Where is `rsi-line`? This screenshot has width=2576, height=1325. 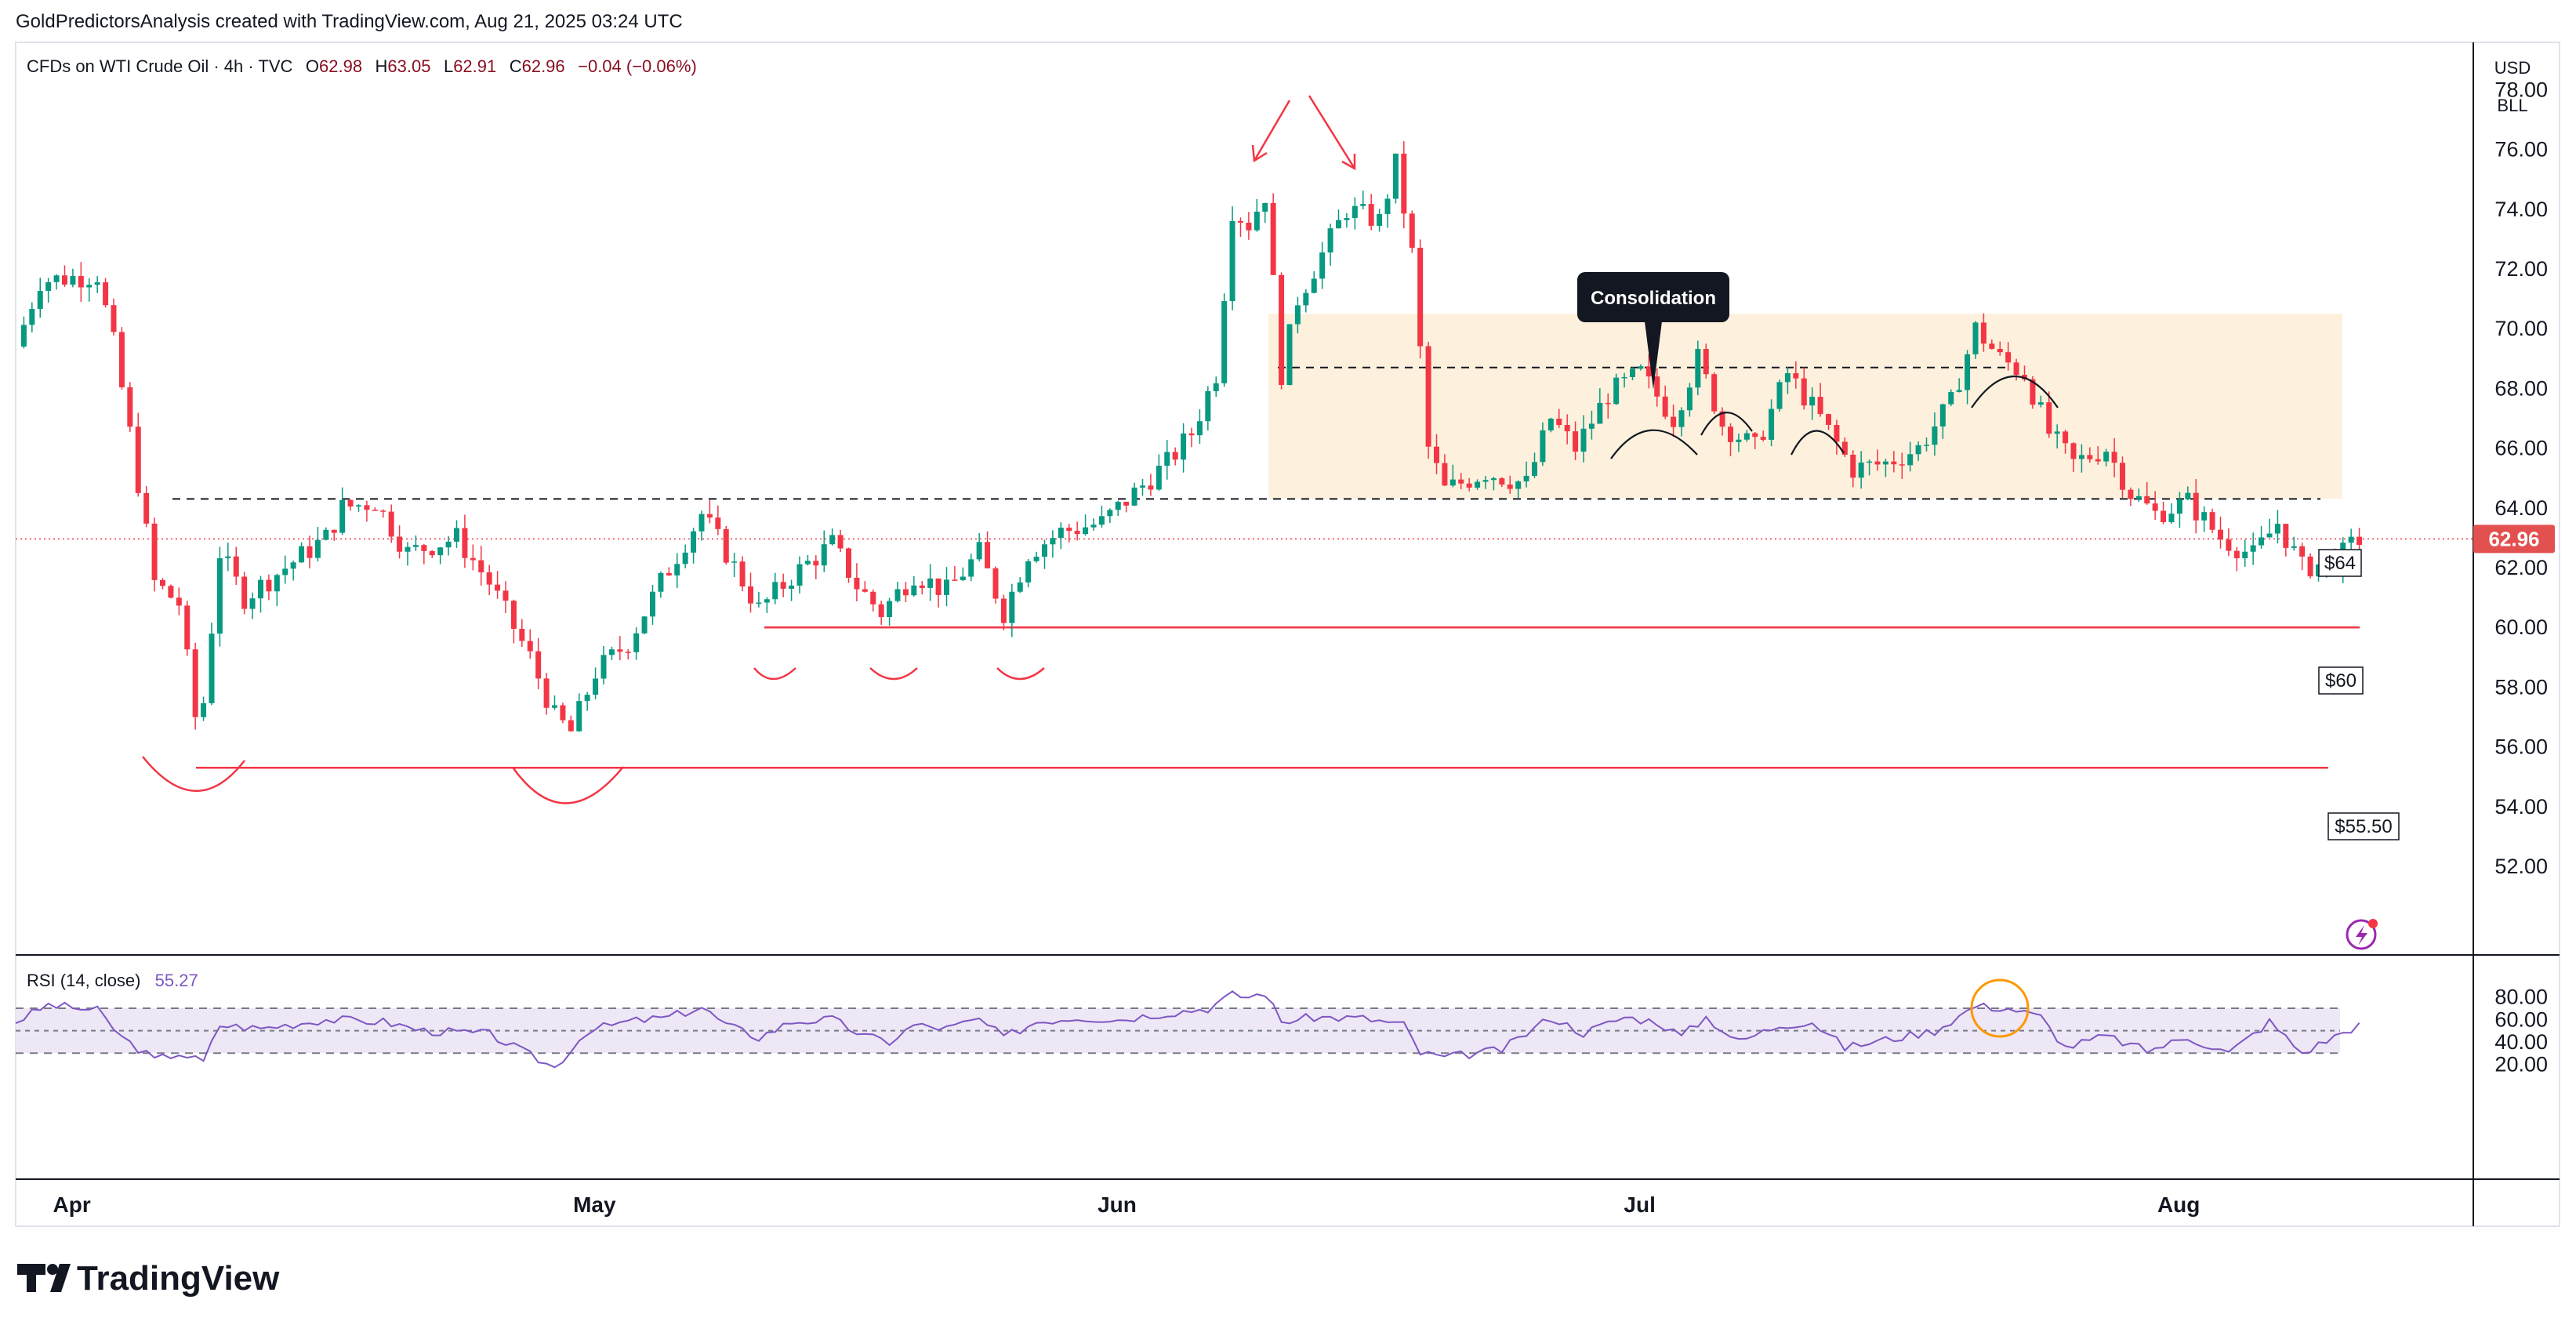
rsi-line is located at coordinates (1188, 1029).